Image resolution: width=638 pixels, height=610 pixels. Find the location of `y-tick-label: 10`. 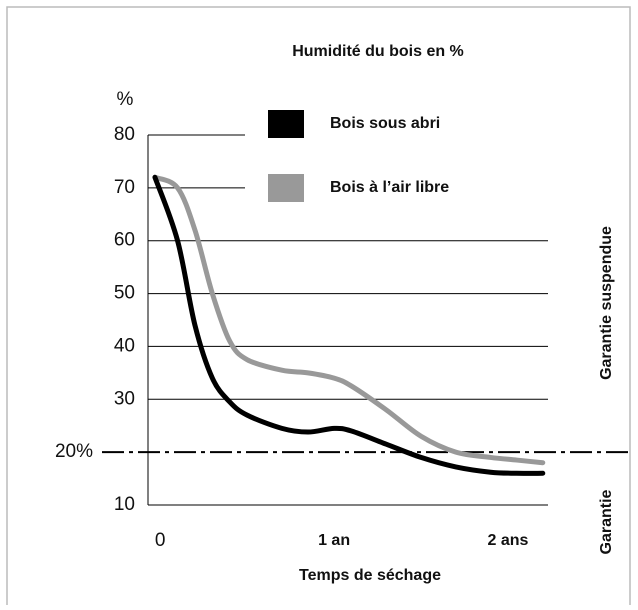

y-tick-label: 10 is located at coordinates (124, 504).